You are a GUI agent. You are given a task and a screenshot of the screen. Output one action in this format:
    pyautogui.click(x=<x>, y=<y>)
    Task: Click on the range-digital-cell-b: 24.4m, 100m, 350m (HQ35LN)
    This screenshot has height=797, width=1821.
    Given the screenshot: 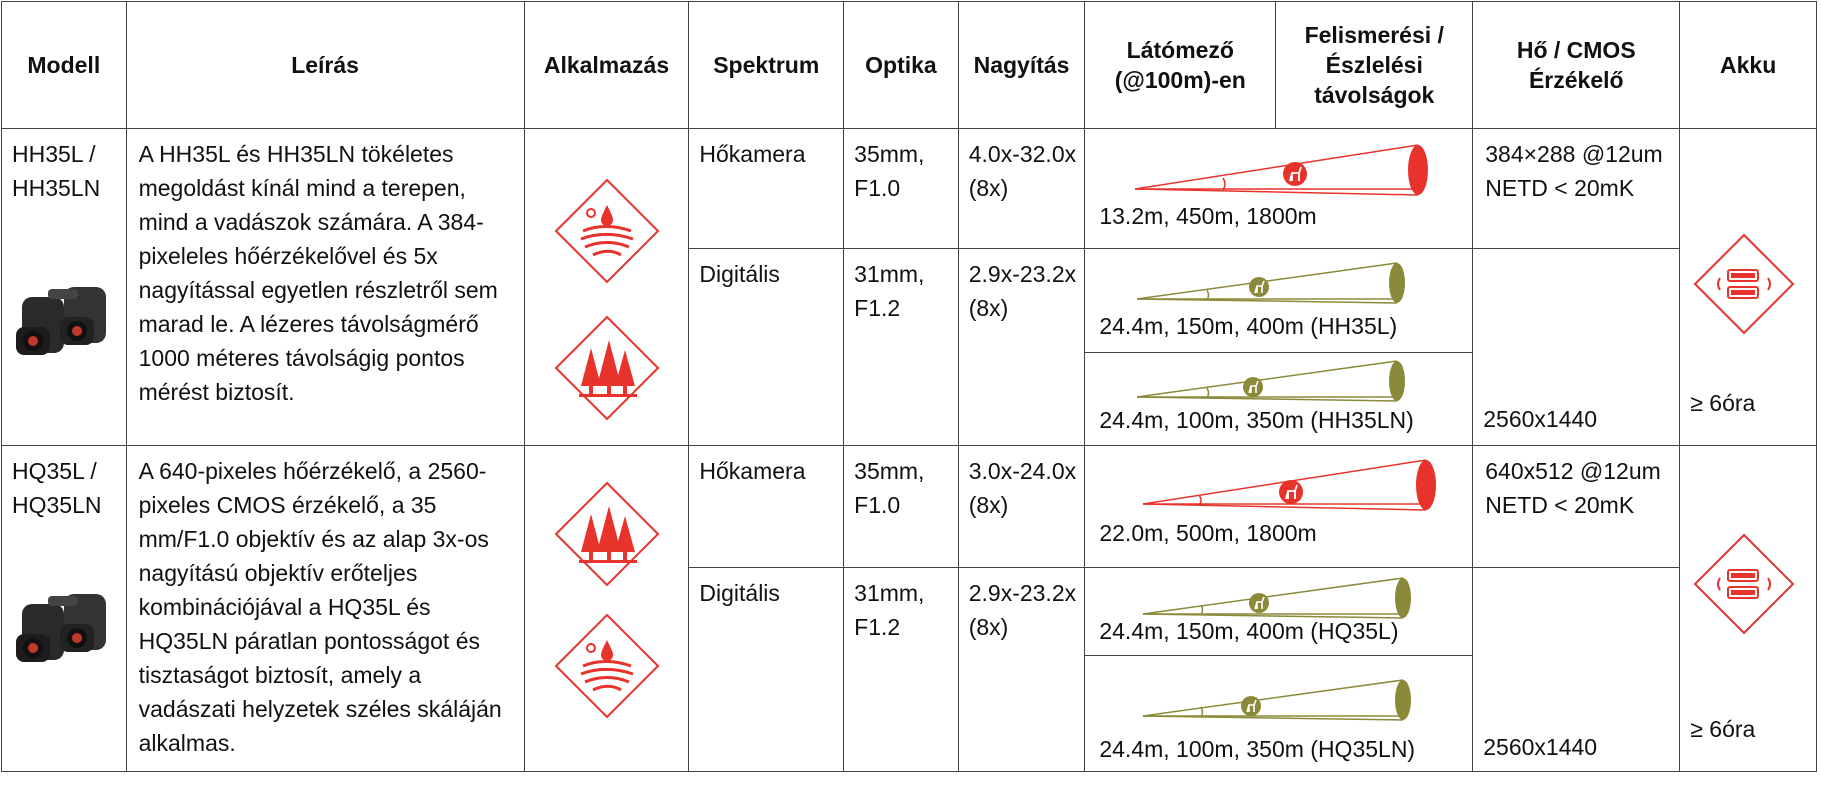 What is the action you would take?
    pyautogui.click(x=1279, y=713)
    